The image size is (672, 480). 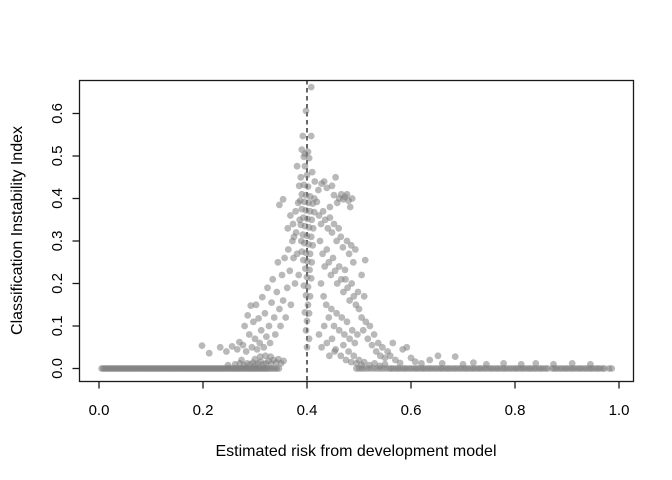 I want to click on y-axis-tick-label: 0.0, so click(x=57, y=368).